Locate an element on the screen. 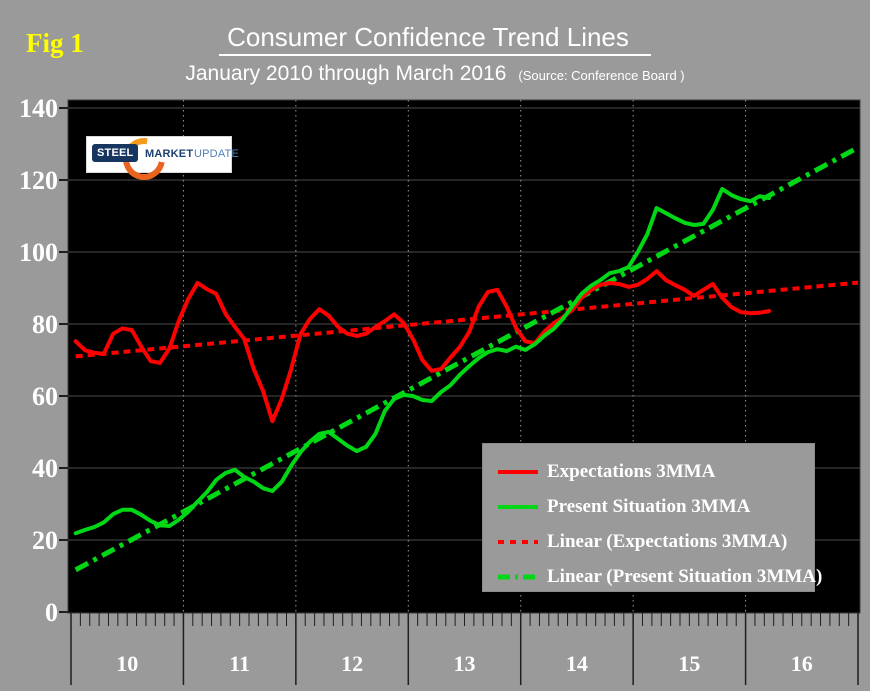 Image resolution: width=870 pixels, height=691 pixels. x-axis-label: 16 is located at coordinates (802, 663).